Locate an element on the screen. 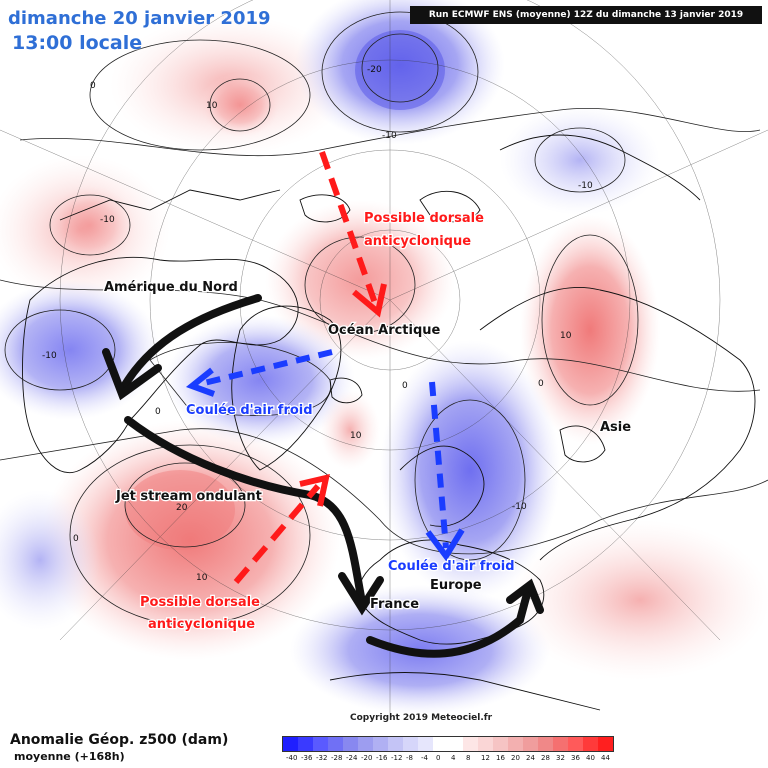 The width and height of the screenshot is (768, 768). legend-label: 4 is located at coordinates (453, 758).